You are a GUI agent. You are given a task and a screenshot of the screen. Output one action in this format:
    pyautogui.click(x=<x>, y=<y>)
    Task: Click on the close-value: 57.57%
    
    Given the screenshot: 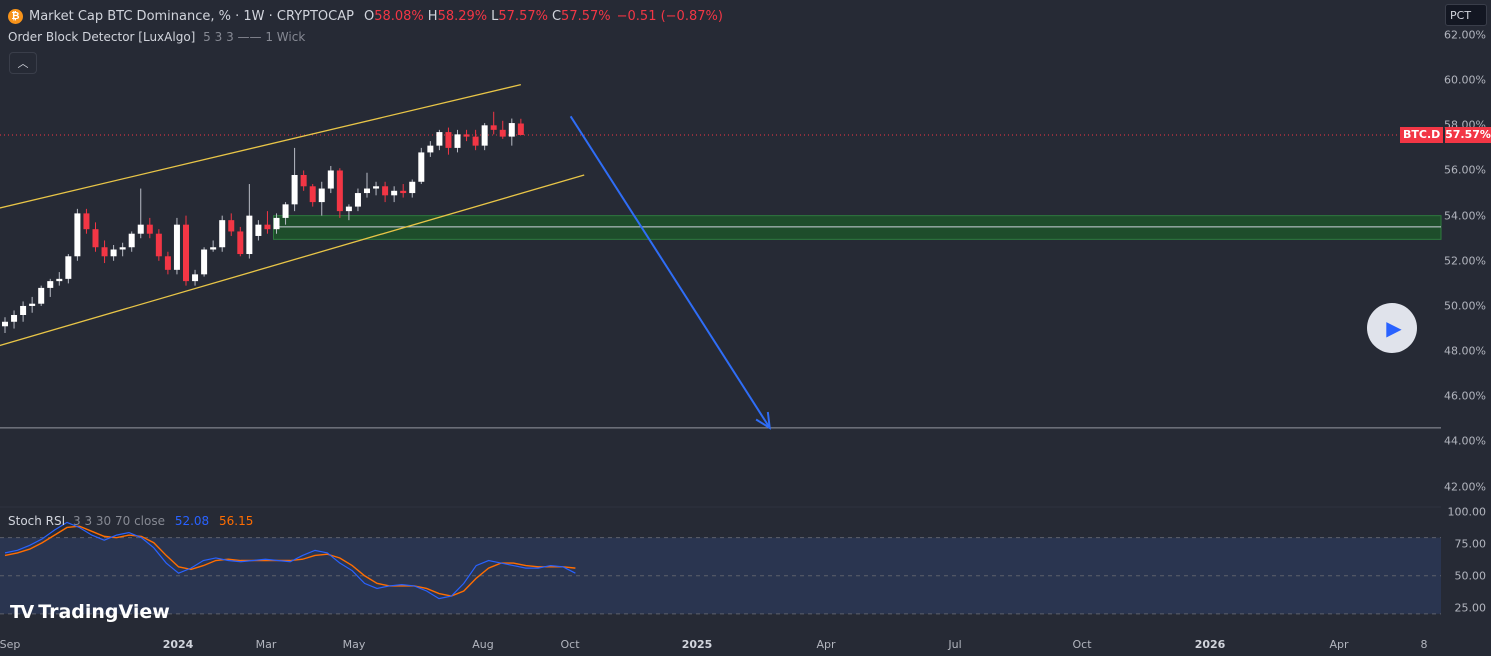 What is the action you would take?
    pyautogui.click(x=586, y=16)
    